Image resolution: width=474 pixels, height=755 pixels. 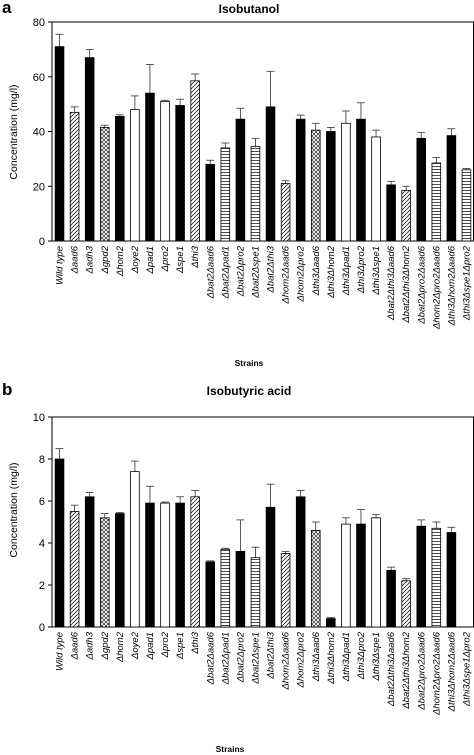 What do you see at coordinates (230, 749) in the screenshot?
I see `x-axis-label-b: Strains` at bounding box center [230, 749].